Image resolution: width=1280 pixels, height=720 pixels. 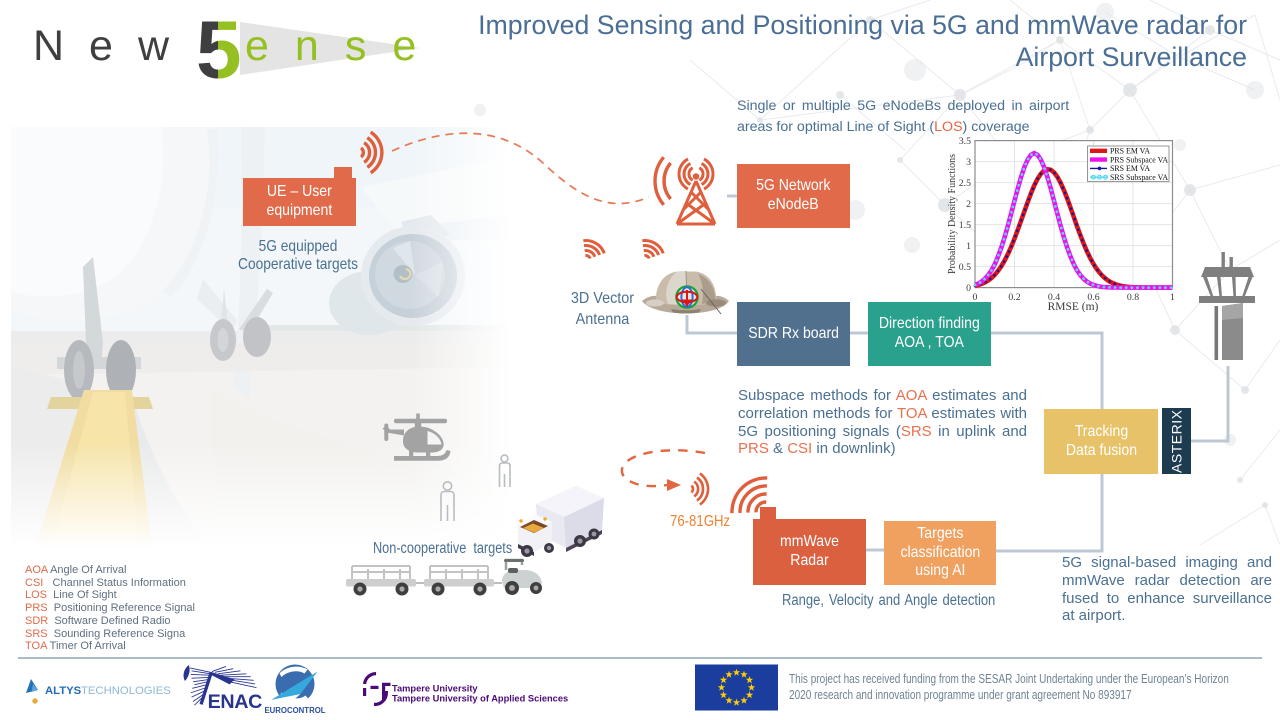 What do you see at coordinates (1139, 177) in the screenshot?
I see `svg-text: SRS Subspace VA` at bounding box center [1139, 177].